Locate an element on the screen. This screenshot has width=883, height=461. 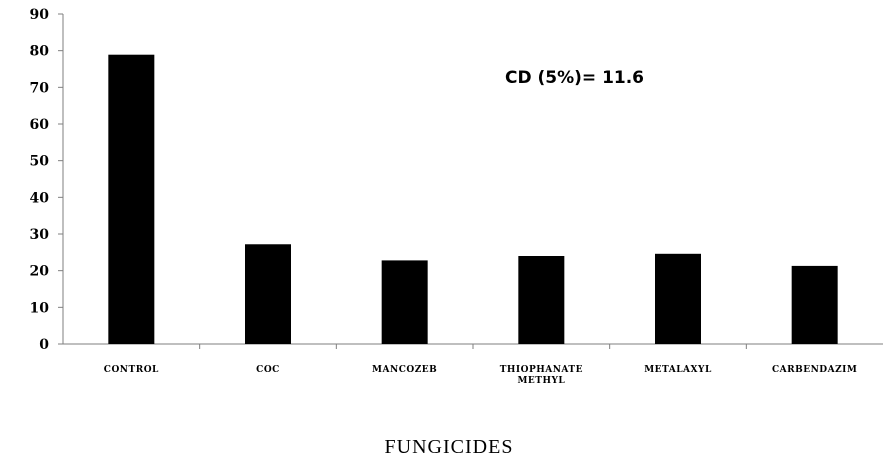
bar-metalaxyl is located at coordinates (678, 298).